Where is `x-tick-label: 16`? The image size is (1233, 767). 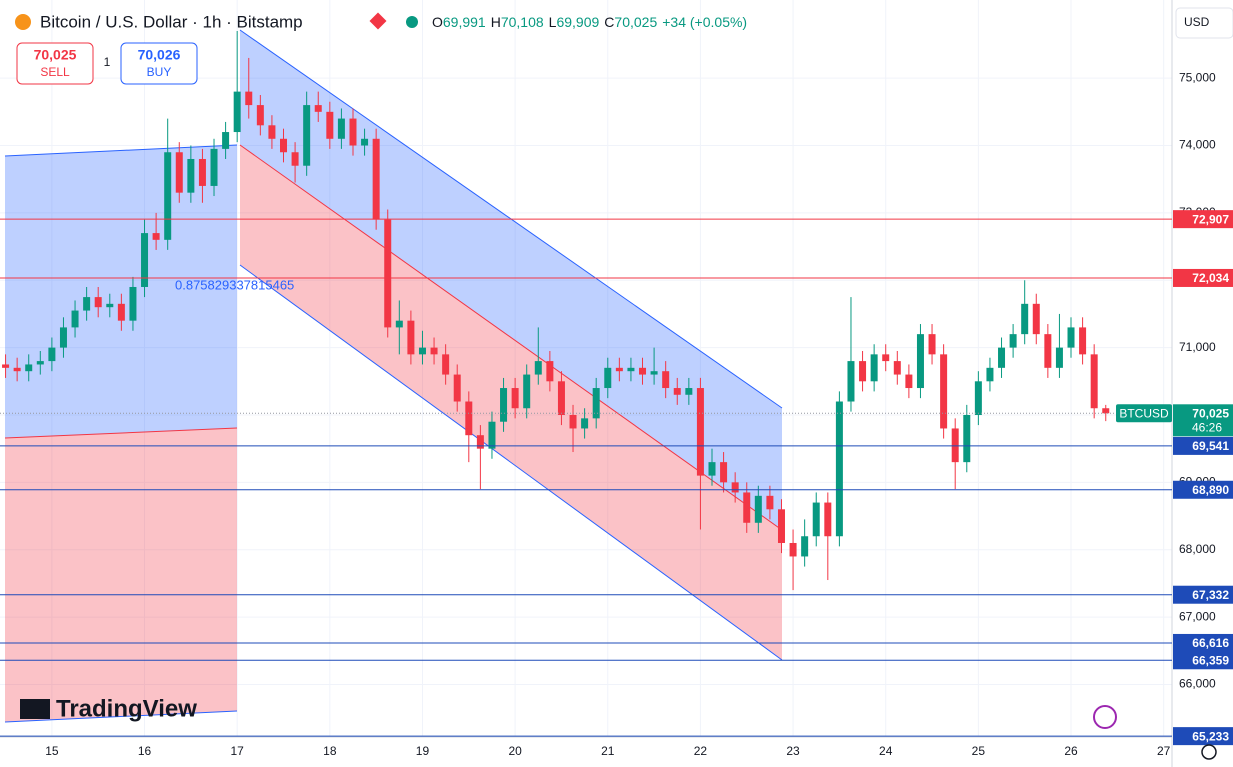 x-tick-label: 16 is located at coordinates (145, 751).